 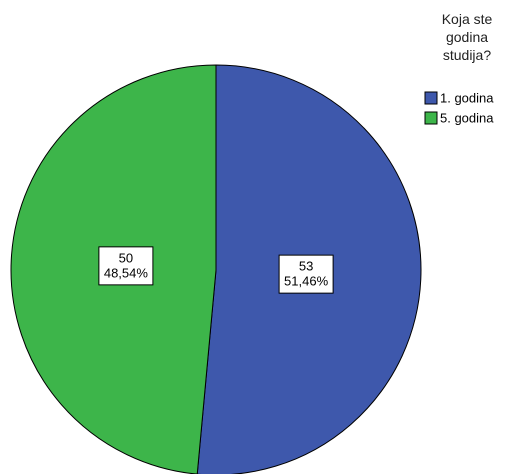 I want to click on data-label-percent: 48,54%, so click(x=126, y=272).